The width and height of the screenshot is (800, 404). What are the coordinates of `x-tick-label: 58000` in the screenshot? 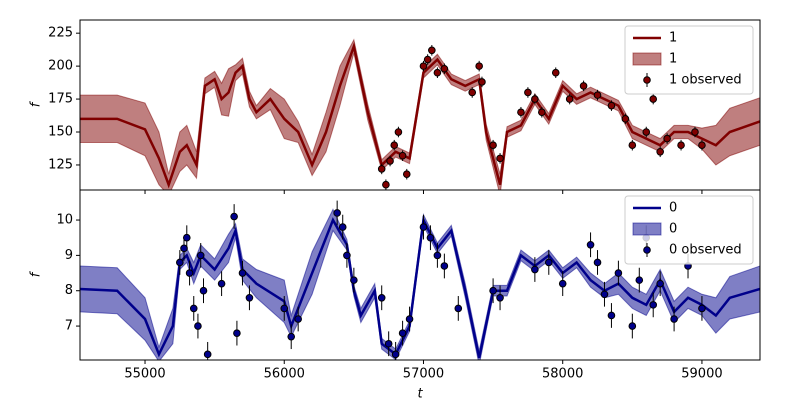 It's located at (562, 374).